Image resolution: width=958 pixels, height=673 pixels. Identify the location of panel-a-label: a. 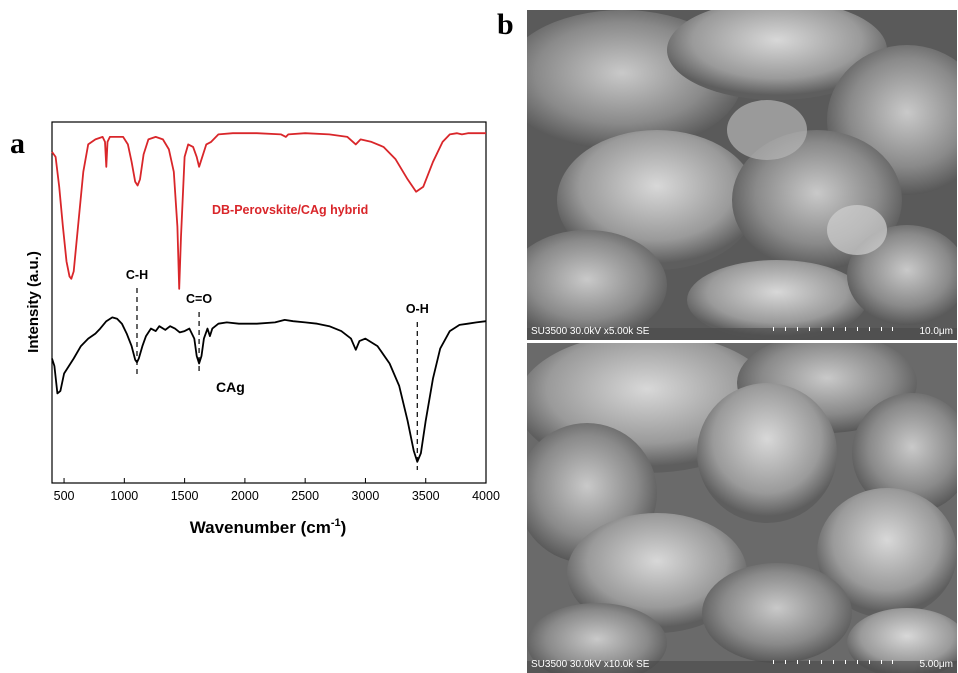
(17, 143).